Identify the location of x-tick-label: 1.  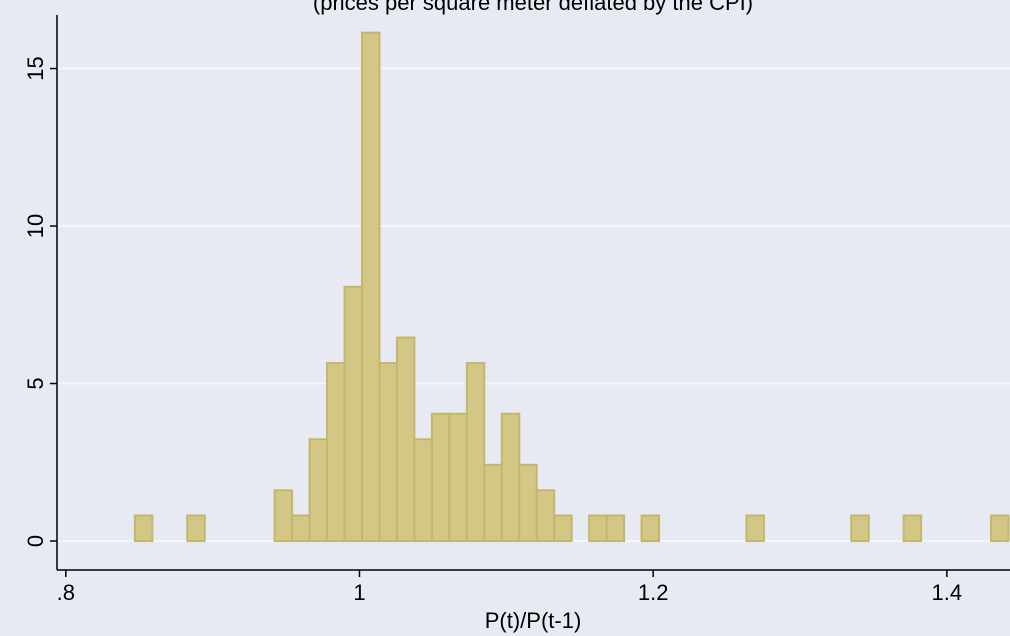
(359, 592).